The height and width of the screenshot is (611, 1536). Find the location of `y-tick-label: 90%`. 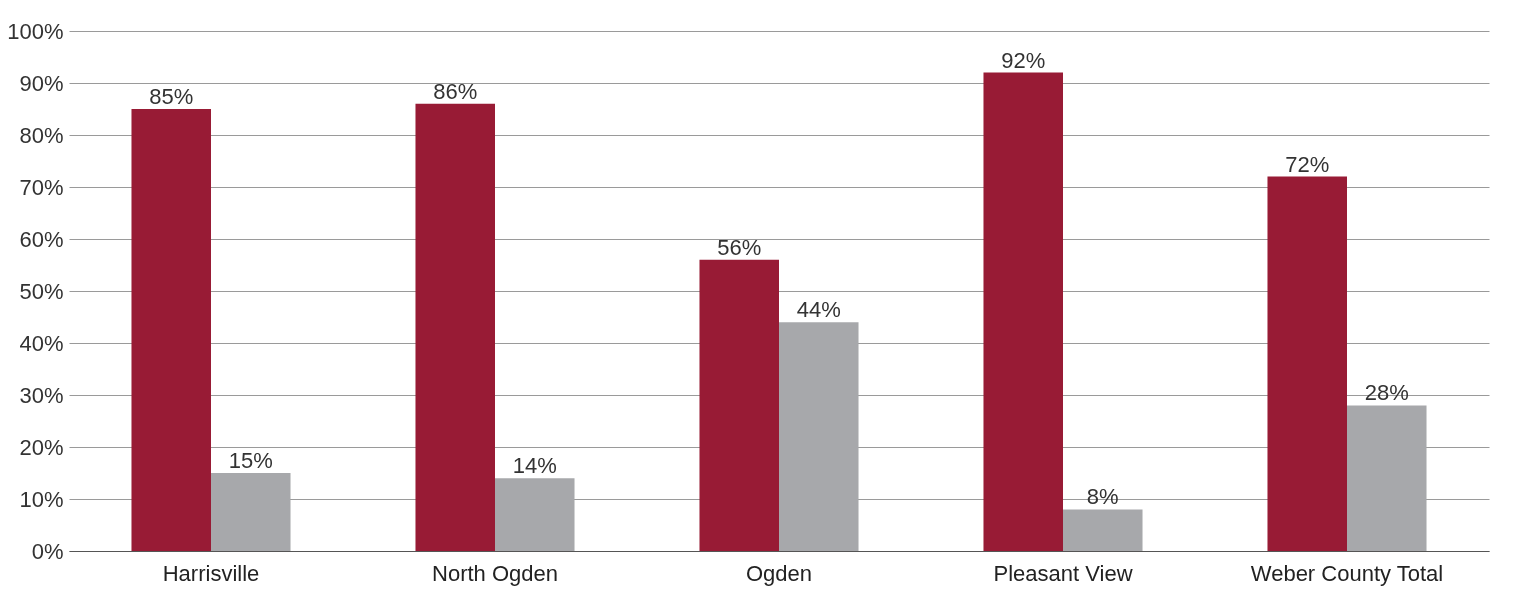

y-tick-label: 90% is located at coordinates (41, 83).